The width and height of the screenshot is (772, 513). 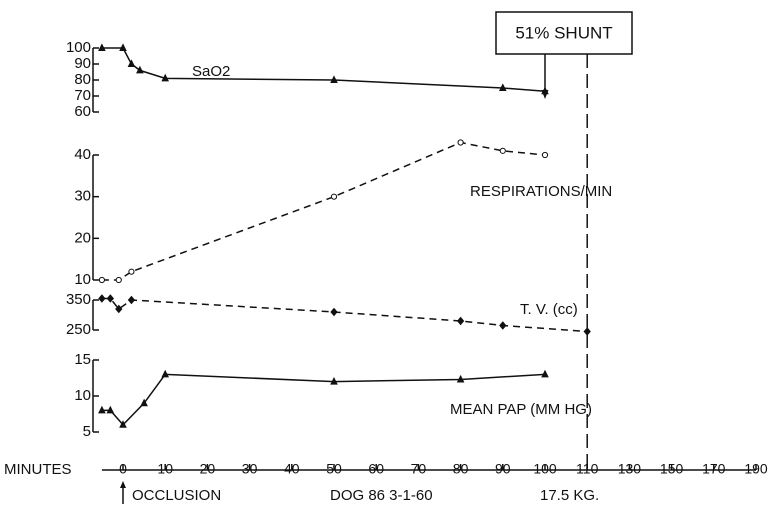 I want to click on x-tick-label: 50, so click(x=334, y=469).